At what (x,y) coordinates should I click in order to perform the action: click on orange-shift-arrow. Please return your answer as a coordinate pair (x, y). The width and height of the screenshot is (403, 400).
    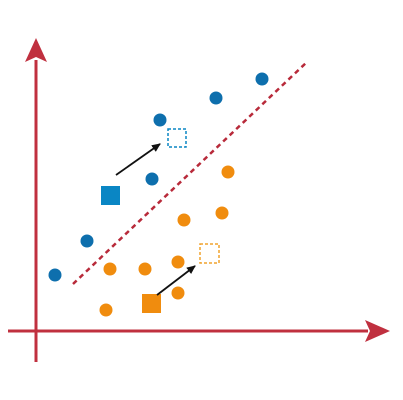
    Looking at the image, I should click on (176, 280).